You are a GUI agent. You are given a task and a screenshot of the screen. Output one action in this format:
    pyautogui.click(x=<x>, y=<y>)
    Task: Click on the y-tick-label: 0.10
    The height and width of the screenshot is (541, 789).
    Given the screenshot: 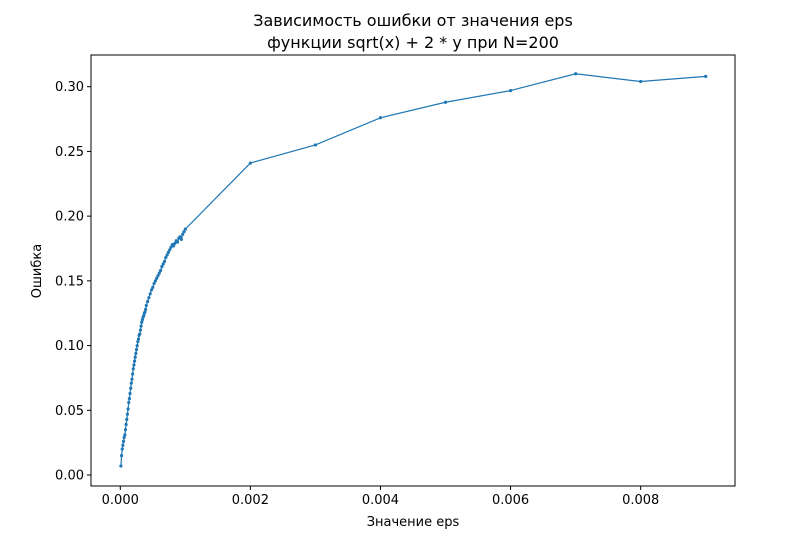 What is the action you would take?
    pyautogui.click(x=69, y=346)
    